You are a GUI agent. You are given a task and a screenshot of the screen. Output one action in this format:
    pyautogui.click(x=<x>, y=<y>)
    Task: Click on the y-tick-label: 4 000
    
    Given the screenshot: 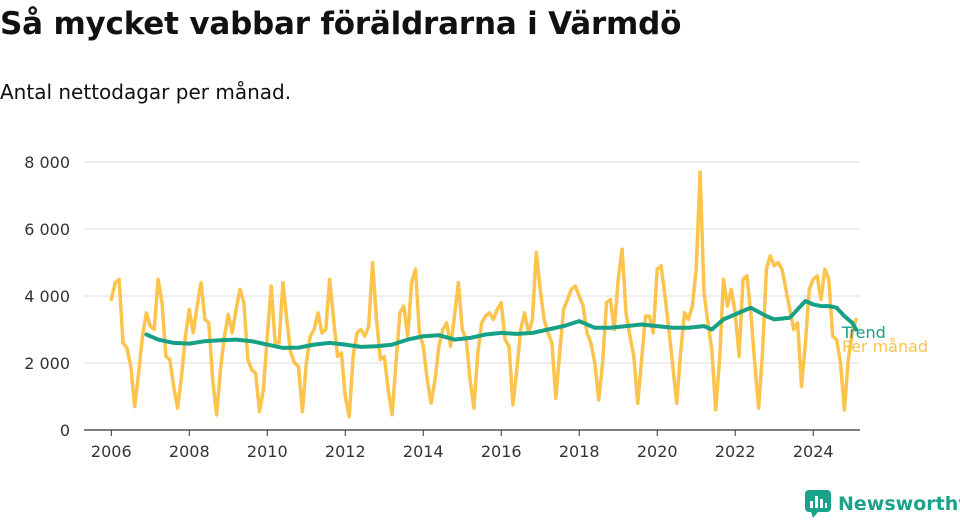 What is the action you would take?
    pyautogui.click(x=47, y=296)
    